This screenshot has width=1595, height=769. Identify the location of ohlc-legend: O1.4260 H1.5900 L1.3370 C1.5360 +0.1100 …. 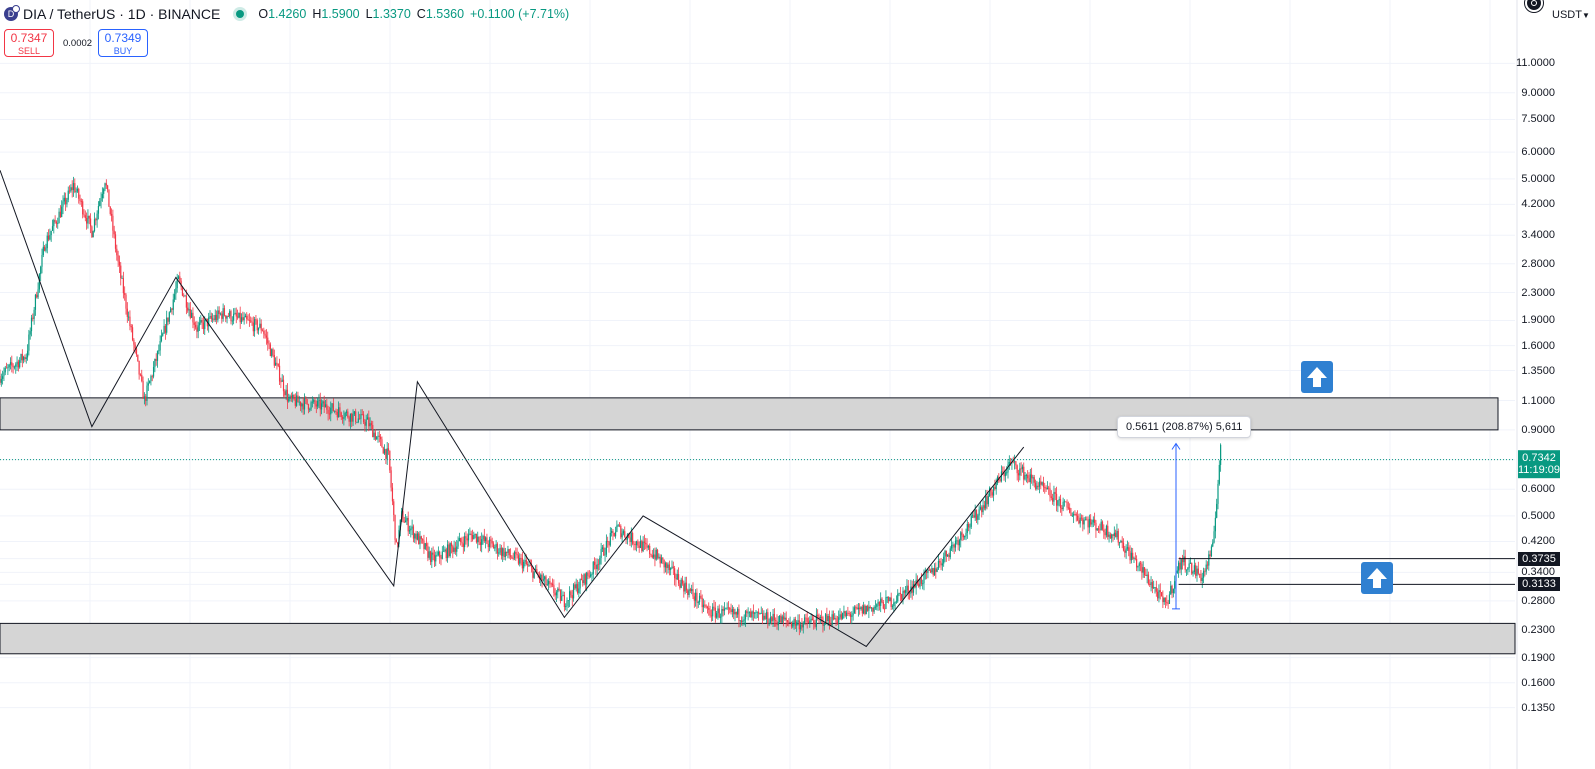
(413, 14).